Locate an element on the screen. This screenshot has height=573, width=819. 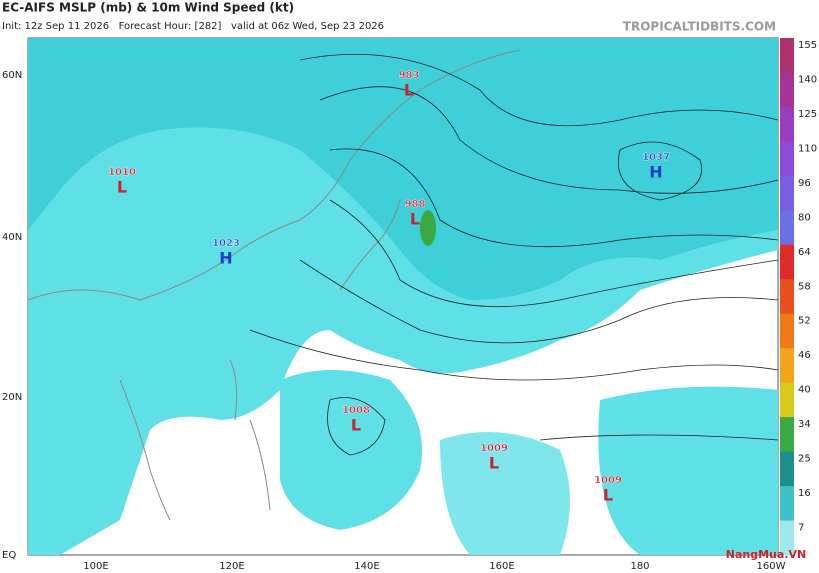
lon-label: 140E is located at coordinates (366, 566).